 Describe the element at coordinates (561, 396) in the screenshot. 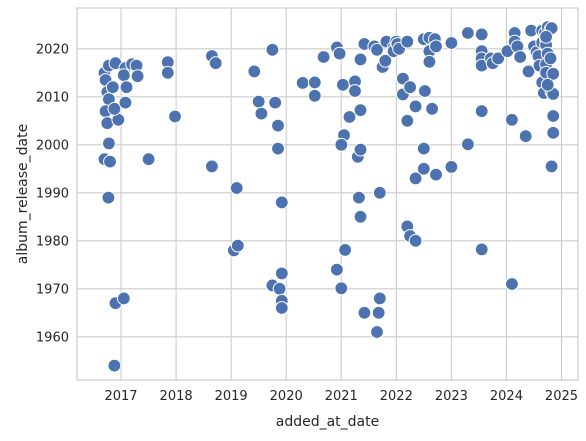

I see `x-tick-label: 2025` at that location.